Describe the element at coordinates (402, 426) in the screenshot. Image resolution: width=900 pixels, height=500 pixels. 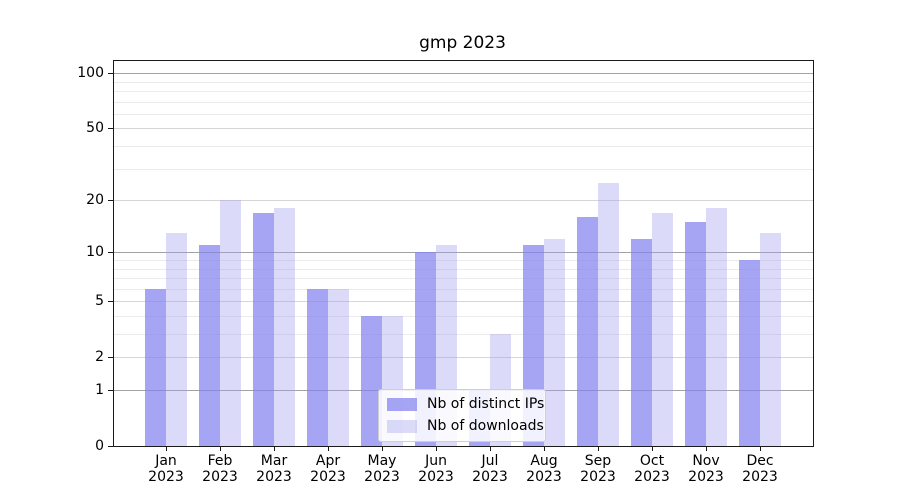
I see `legend-swatch-downloads` at that location.